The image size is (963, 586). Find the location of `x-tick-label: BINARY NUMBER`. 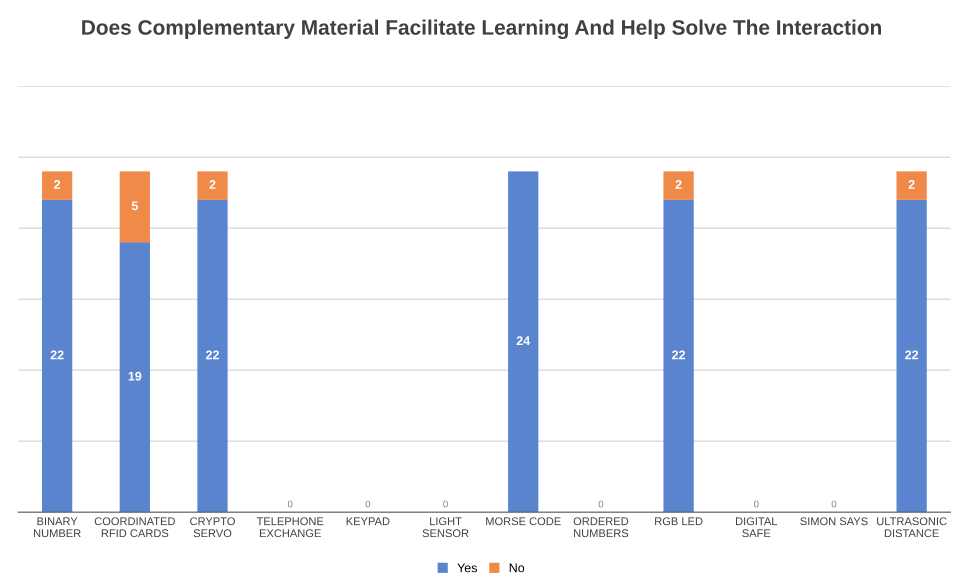

x-tick-label: BINARY NUMBER is located at coordinates (57, 527).